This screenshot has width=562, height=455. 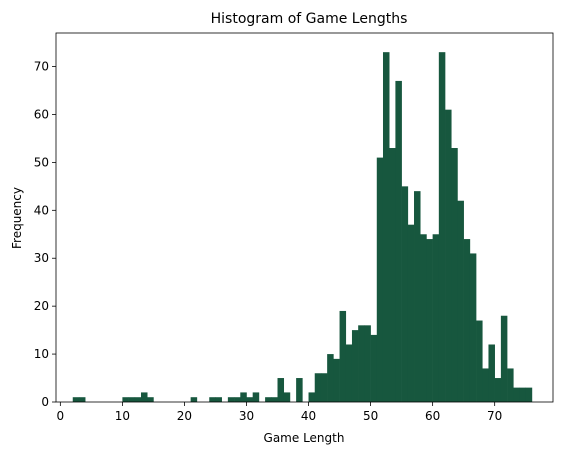 What do you see at coordinates (41, 258) in the screenshot?
I see `y-tick-label: 30` at bounding box center [41, 258].